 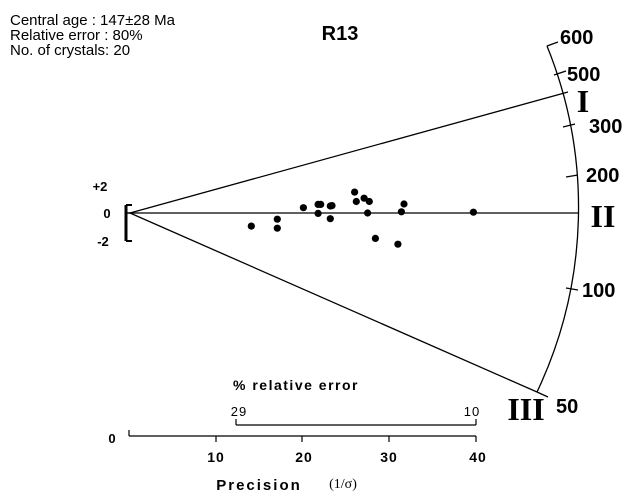 I want to click on central-age-text: Central age : 147±28 Ma, so click(x=92, y=20).